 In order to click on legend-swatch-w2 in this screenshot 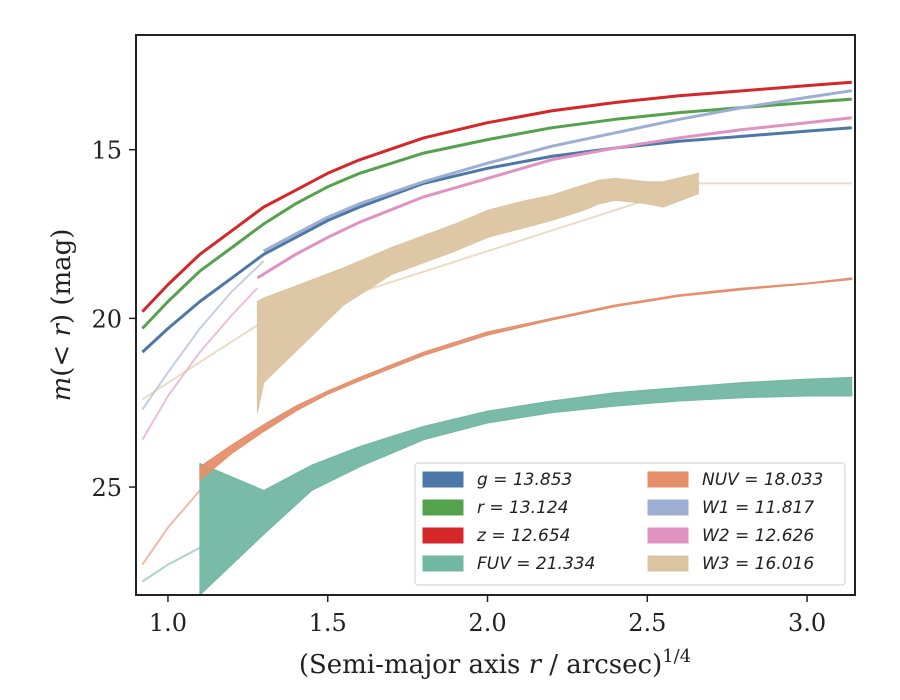, I will do `click(668, 535)`.